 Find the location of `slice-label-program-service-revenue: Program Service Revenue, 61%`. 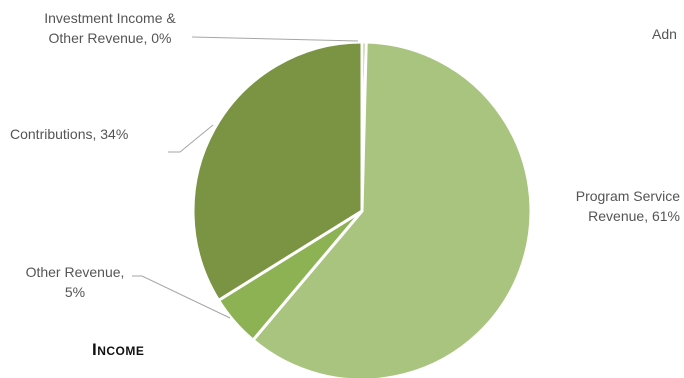

slice-label-program-service-revenue: Program Service Revenue, 61% is located at coordinates (600, 206).